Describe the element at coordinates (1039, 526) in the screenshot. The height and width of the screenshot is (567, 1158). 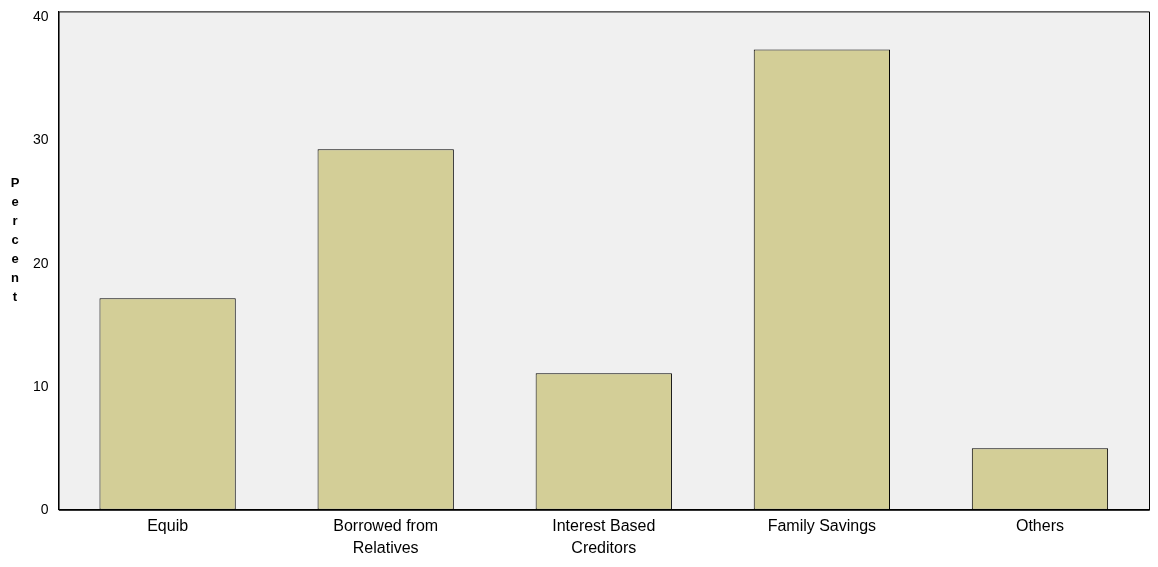
I see `x-tick-label: Others` at that location.